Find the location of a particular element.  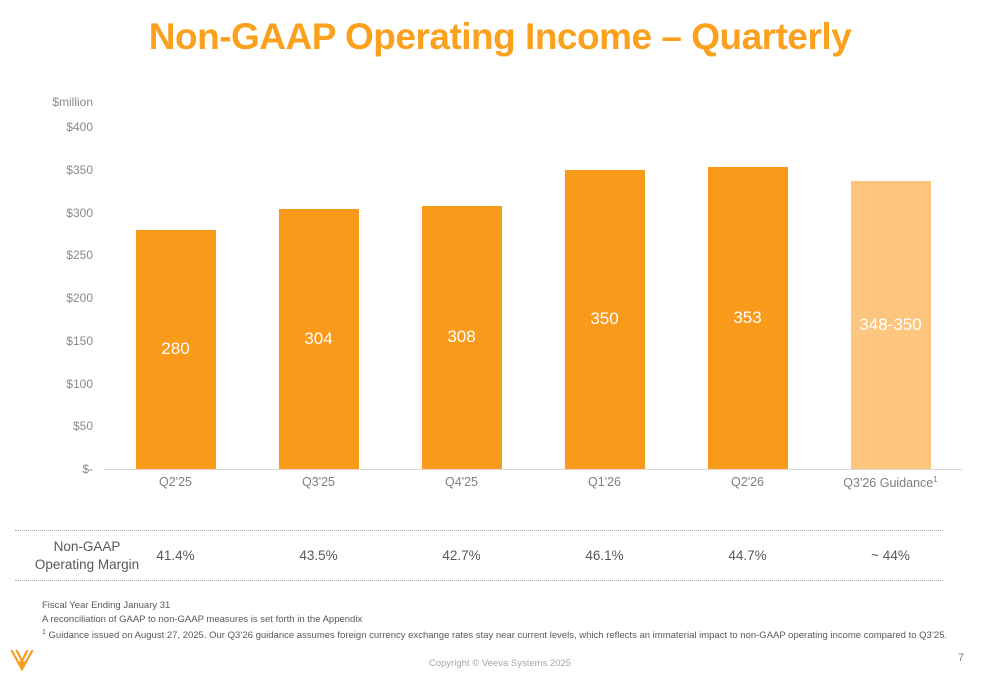

bar-slot: 353 is located at coordinates (747, 298).